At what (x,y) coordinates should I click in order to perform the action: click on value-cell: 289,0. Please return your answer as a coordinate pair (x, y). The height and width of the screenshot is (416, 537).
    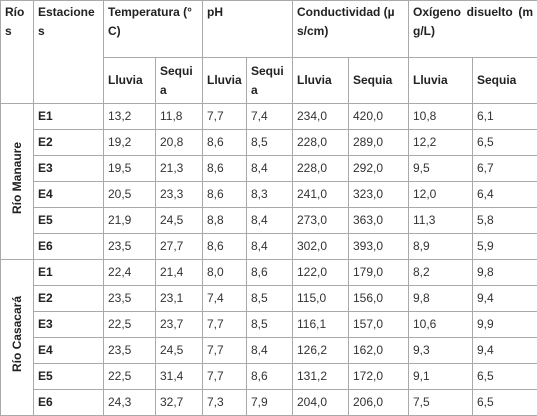
    Looking at the image, I should click on (378, 142).